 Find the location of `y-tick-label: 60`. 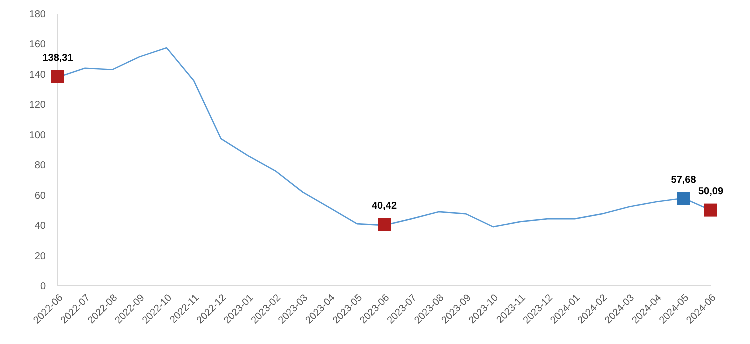

y-tick-label: 60 is located at coordinates (40, 196).